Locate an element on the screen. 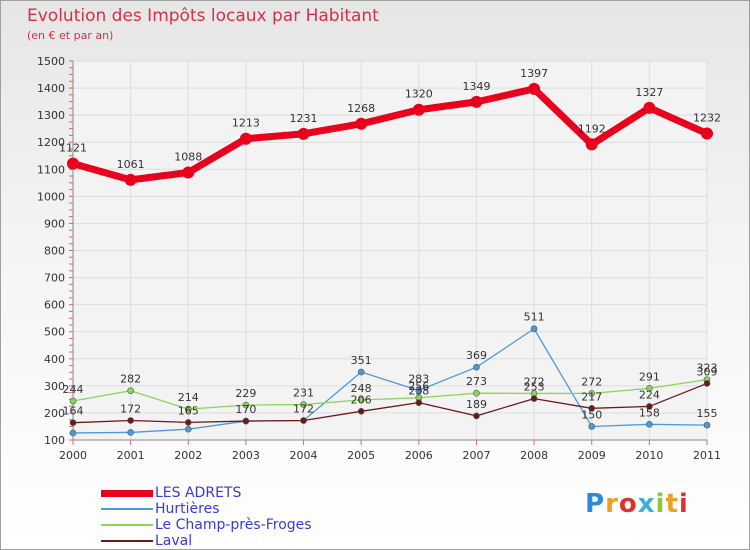  data-label: 282 is located at coordinates (130, 379).